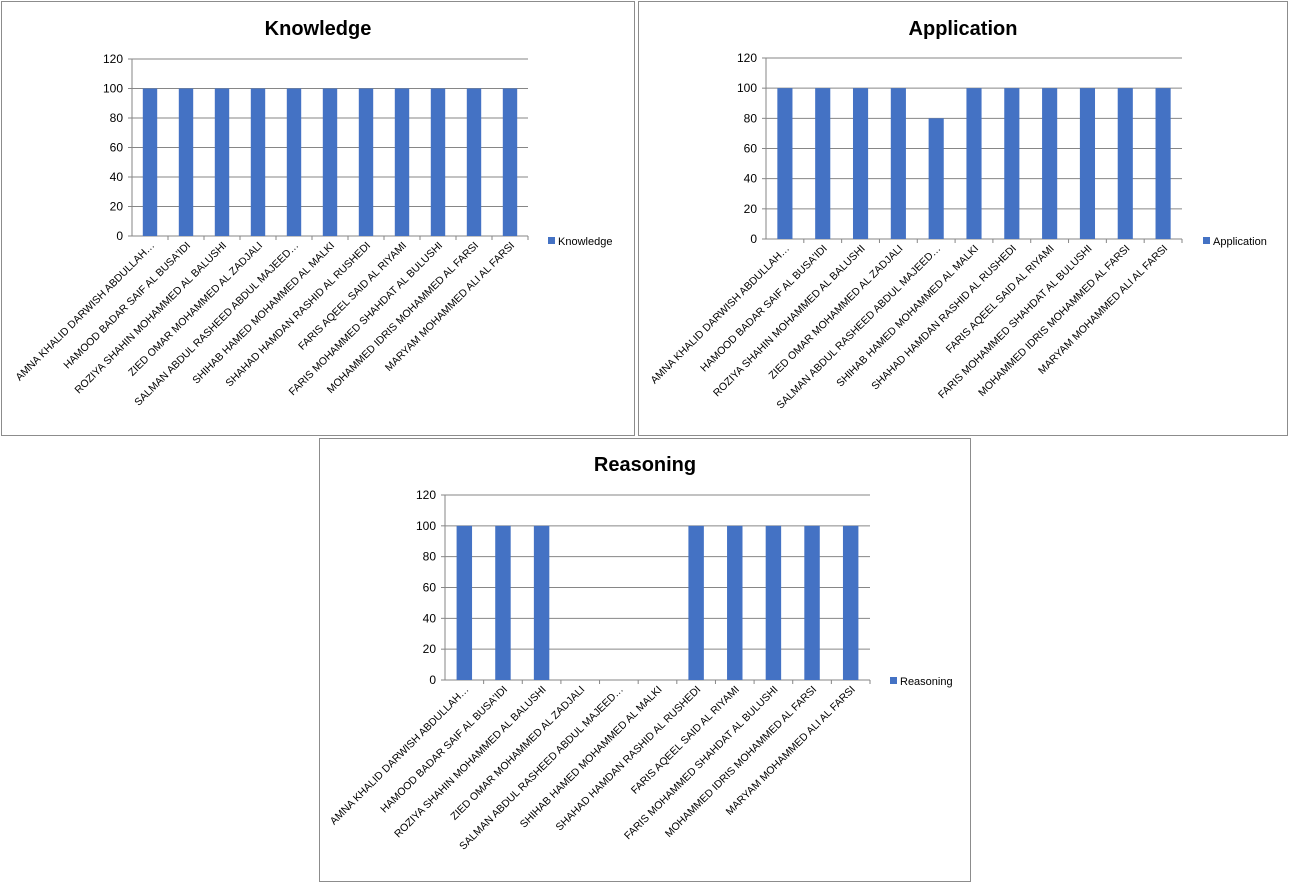  I want to click on reasoning-y-tick-label: 80, so click(430, 557).